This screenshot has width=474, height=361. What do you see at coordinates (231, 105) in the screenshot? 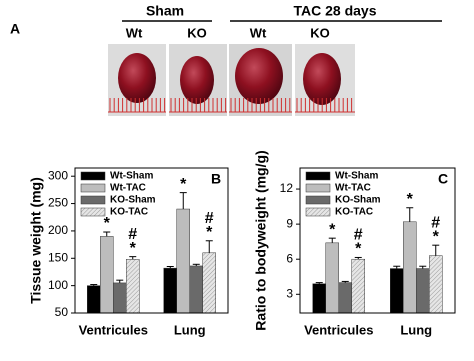
I see `ruler` at bounding box center [231, 105].